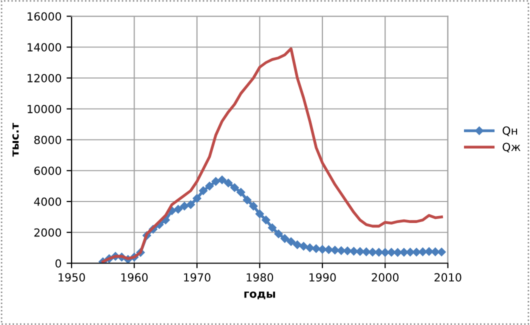  Describe the element at coordinates (134, 277) in the screenshot. I see `x-tick-label: 1960` at that location.